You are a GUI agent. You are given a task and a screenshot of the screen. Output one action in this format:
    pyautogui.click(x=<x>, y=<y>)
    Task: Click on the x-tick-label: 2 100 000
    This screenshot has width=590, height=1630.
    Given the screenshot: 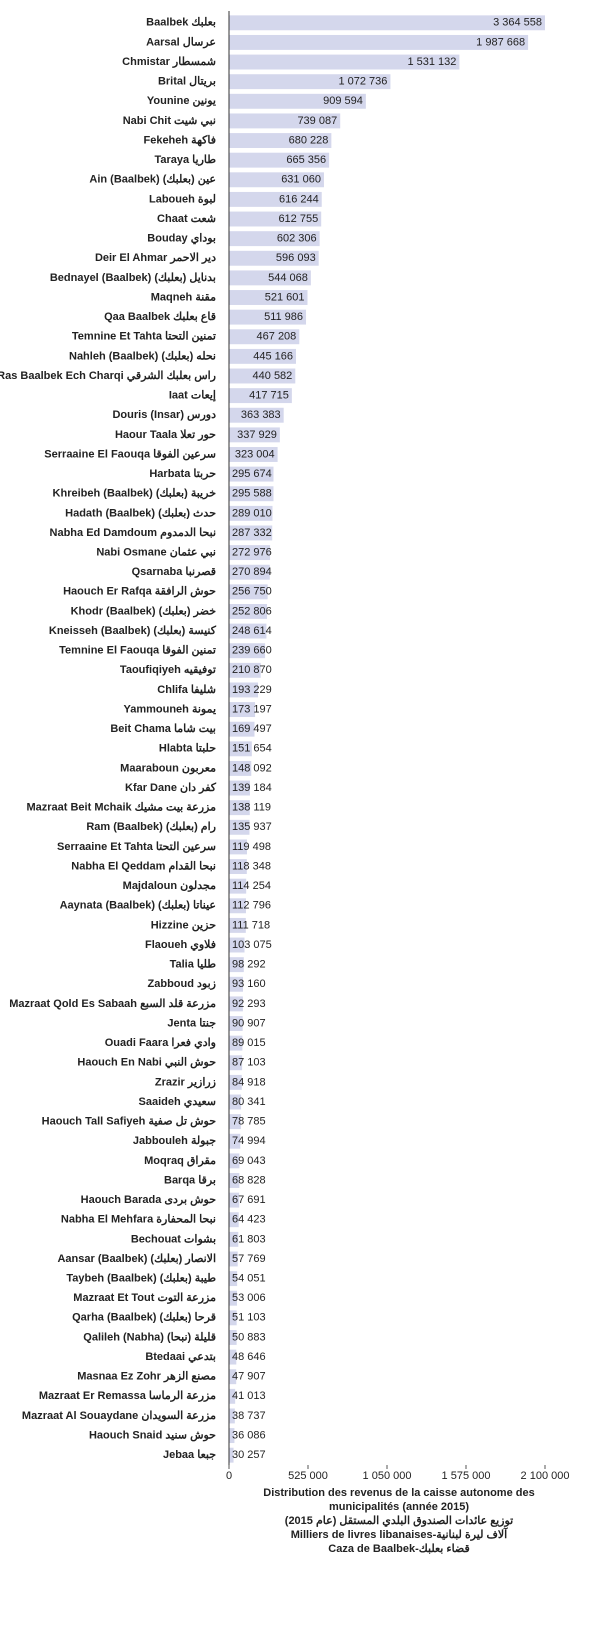 What is the action you would take?
    pyautogui.click(x=545, y=1476)
    